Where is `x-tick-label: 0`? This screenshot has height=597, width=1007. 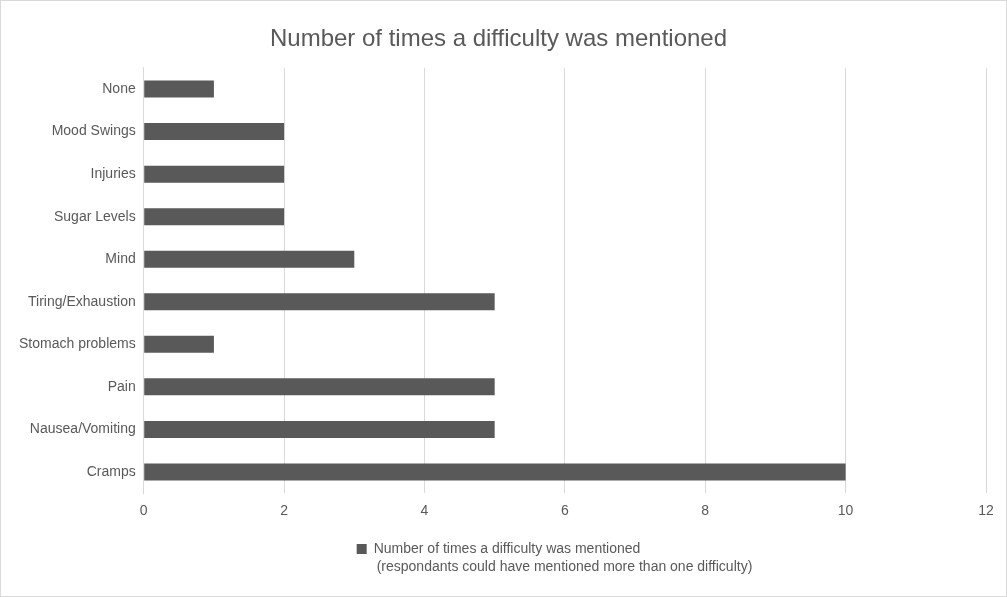
x-tick-label: 0 is located at coordinates (143, 510).